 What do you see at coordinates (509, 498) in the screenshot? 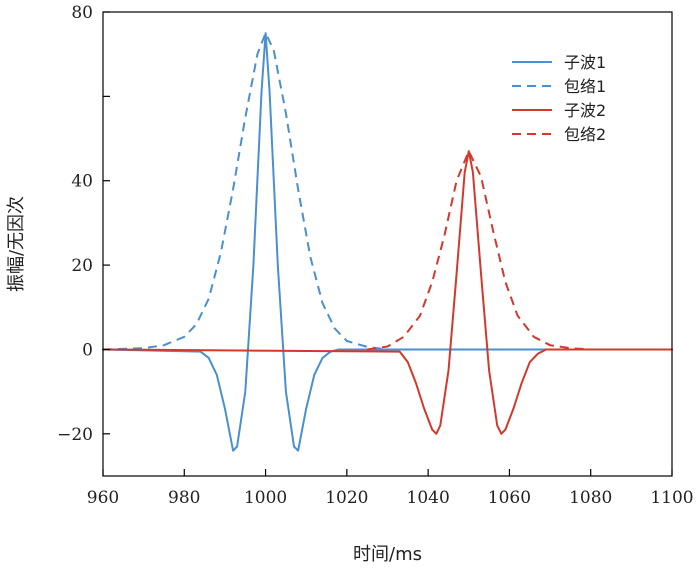
I see `x-tick-label: 1060` at bounding box center [509, 498].